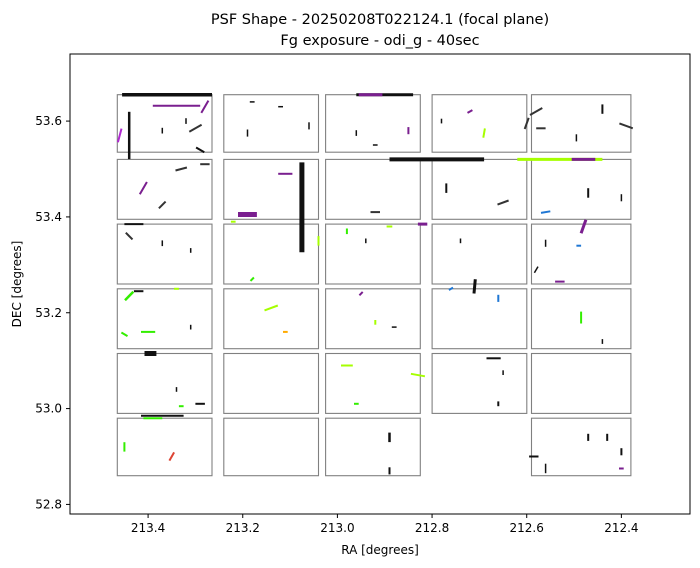  What do you see at coordinates (380, 550) in the screenshot?
I see `x-axis-label: RA [degrees]` at bounding box center [380, 550].